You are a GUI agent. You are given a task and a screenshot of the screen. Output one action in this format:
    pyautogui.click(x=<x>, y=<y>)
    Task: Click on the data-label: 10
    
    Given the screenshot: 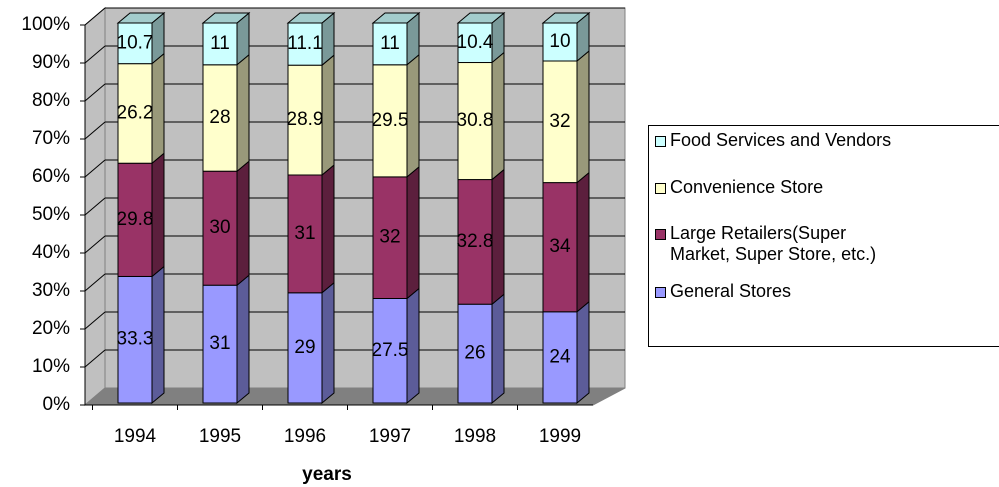 What is the action you would take?
    pyautogui.click(x=559, y=41)
    